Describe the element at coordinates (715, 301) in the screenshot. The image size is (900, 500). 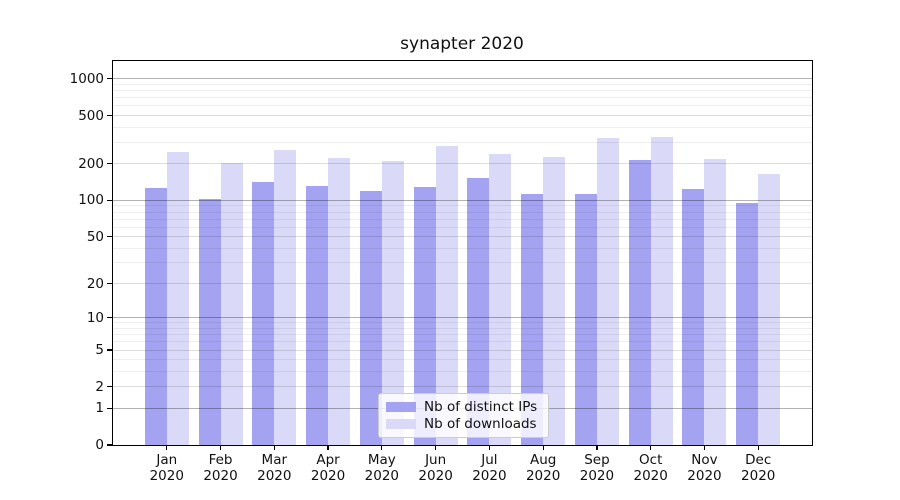
I see `bar-downloads-nov` at that location.